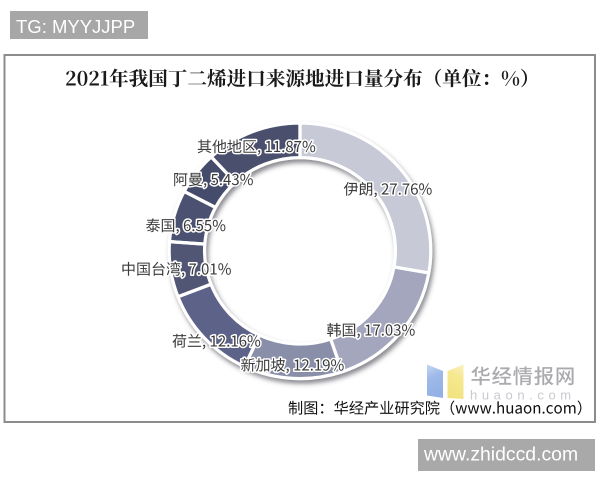 The image size is (600, 480). I want to click on svg-text: TG: MYYJJPP, so click(75, 26).